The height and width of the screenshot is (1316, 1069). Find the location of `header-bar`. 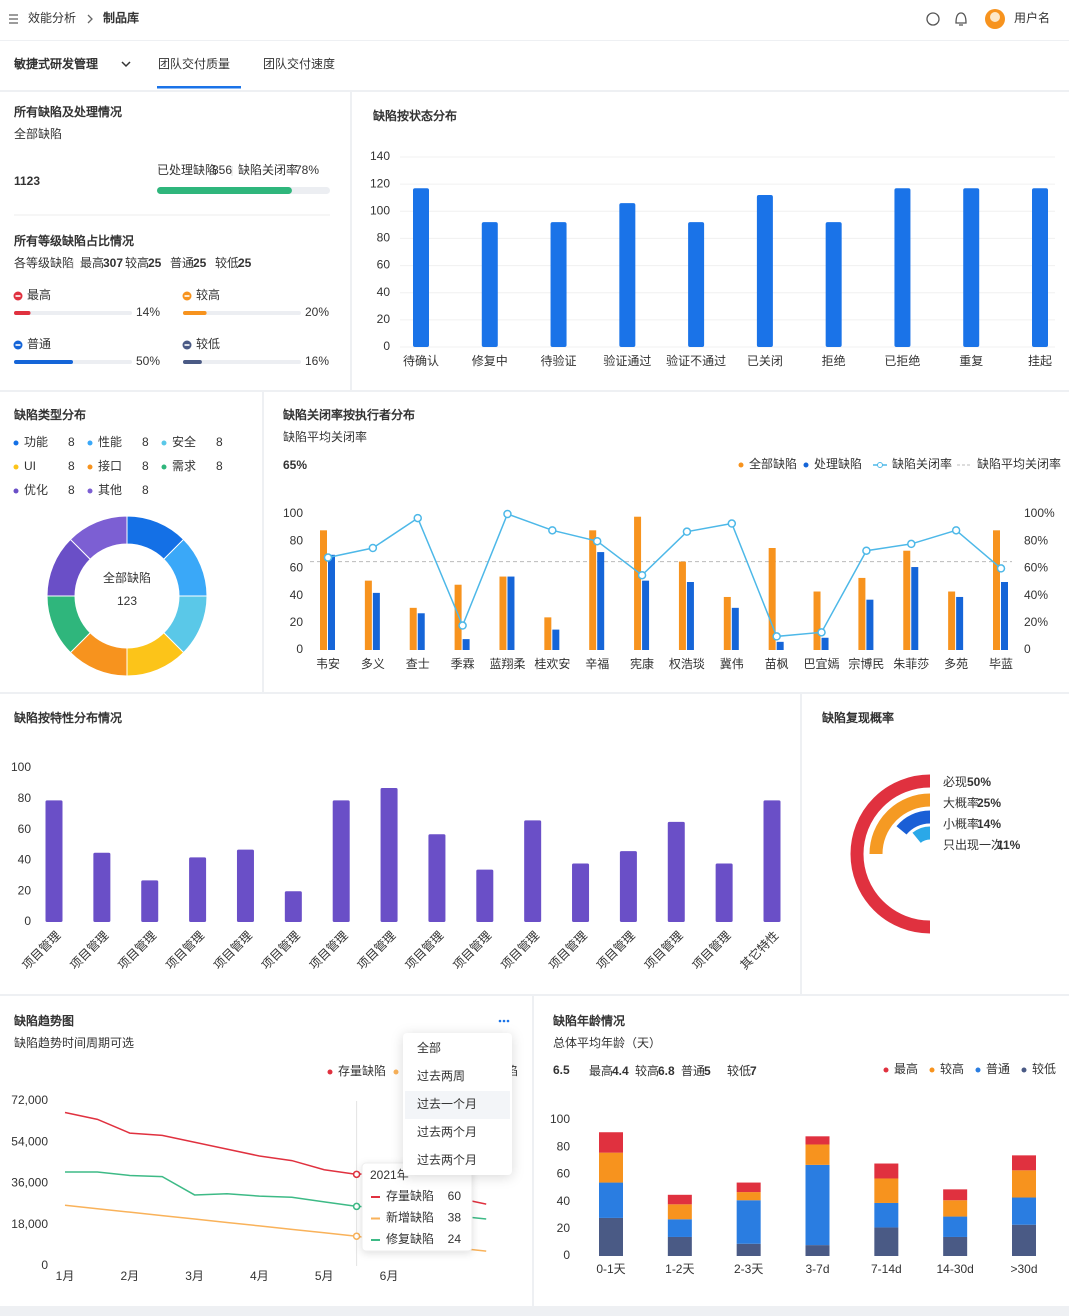

header-bar is located at coordinates (534, 20).